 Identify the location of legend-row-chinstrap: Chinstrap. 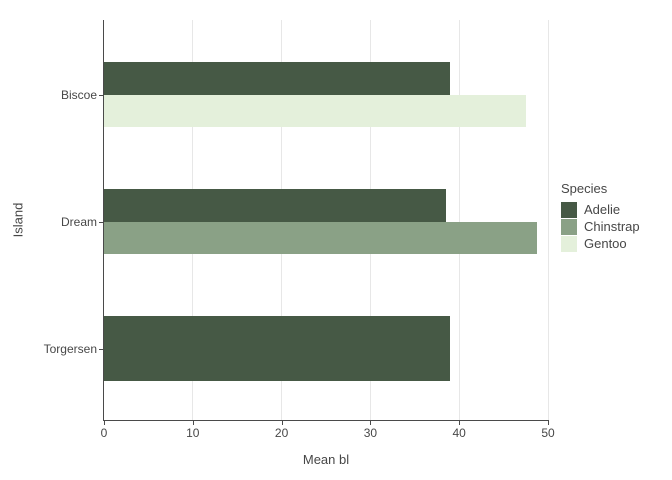
(600, 226).